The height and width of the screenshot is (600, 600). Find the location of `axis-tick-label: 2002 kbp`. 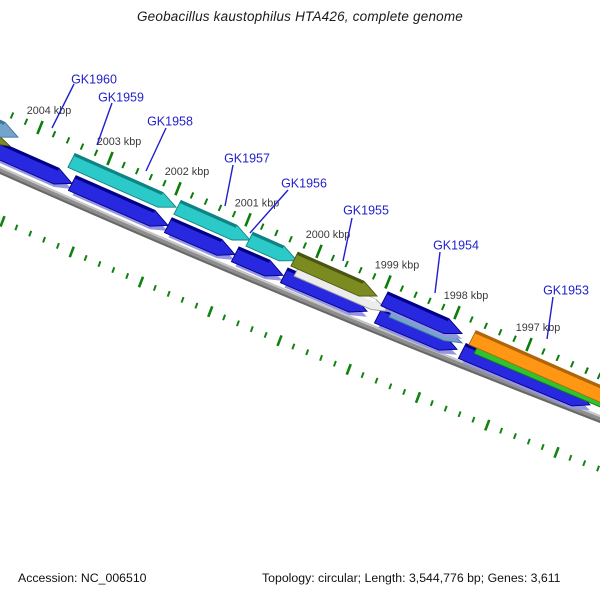

axis-tick-label: 2002 kbp is located at coordinates (187, 172).